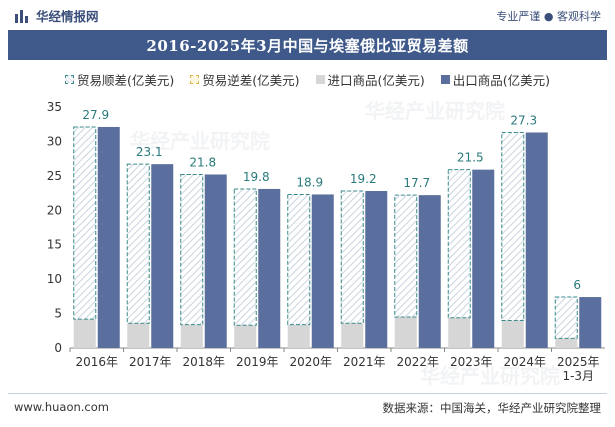  What do you see at coordinates (417, 362) in the screenshot?
I see `x-tick-label: 2022年` at bounding box center [417, 362].